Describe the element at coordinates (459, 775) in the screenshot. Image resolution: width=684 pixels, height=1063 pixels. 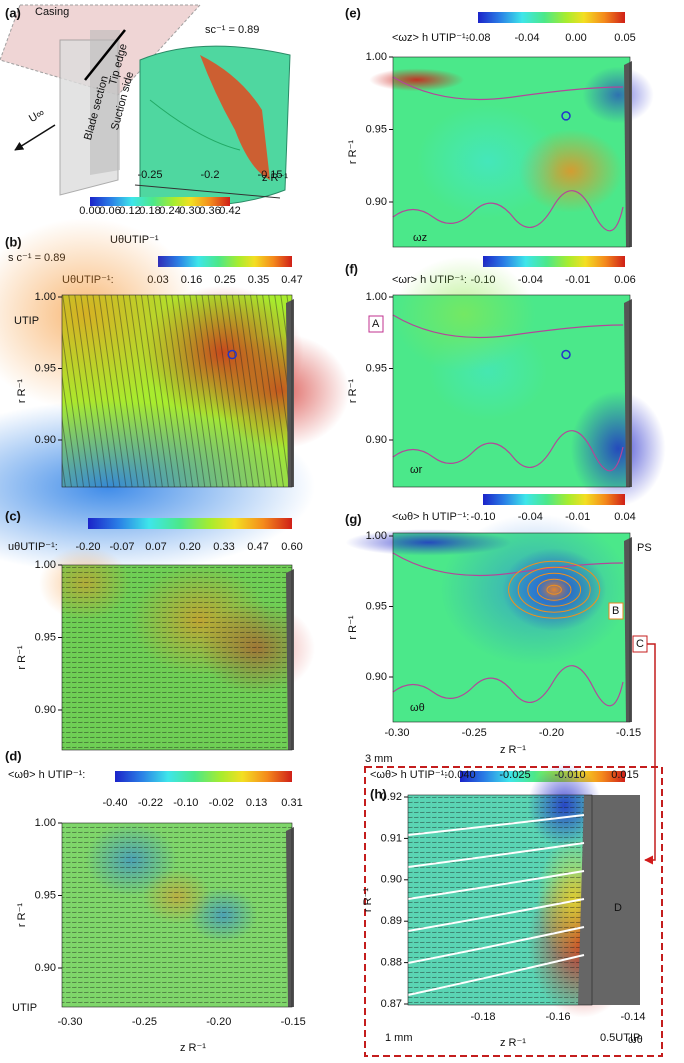
I see `colorbar-tick-label: -0.040` at that location.